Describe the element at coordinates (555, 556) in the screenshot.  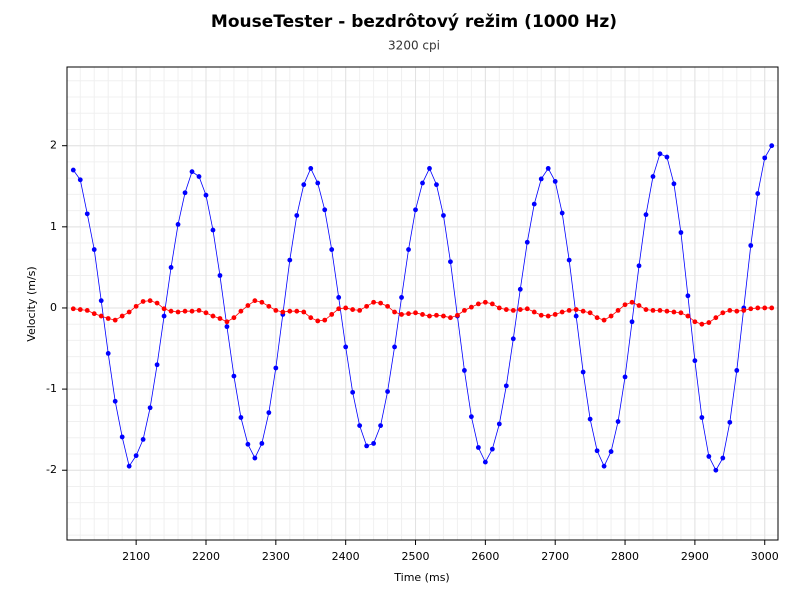
I see `x-tick-label: 2700` at that location.